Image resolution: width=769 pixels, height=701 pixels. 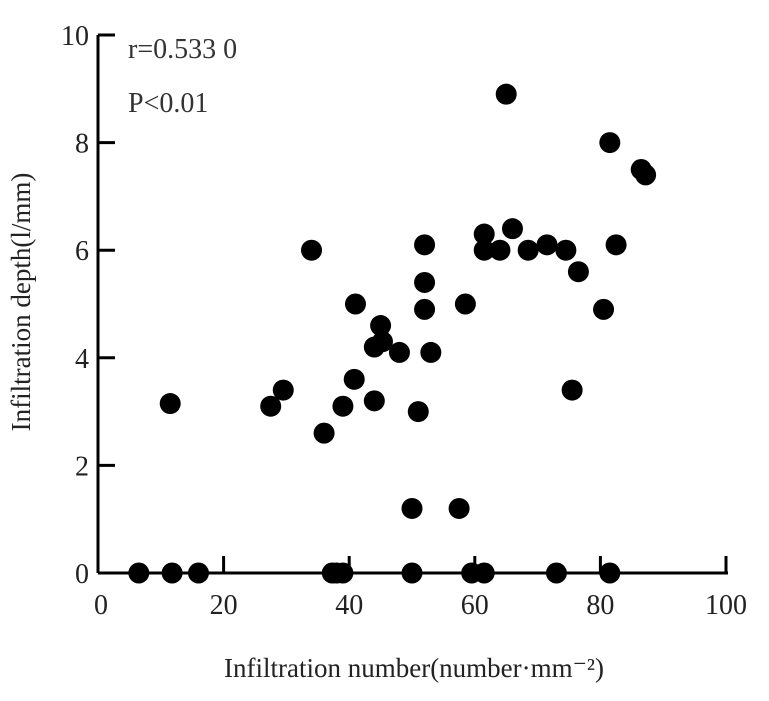 I want to click on x-axis-title: Infiltration number(number·mm⁻²), so click(x=414, y=668).